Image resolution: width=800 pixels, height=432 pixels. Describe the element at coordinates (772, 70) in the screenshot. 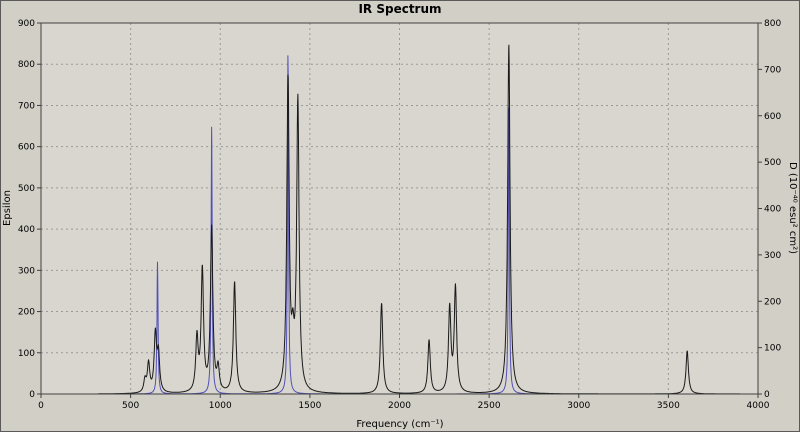

I see `y-tick-label-right: 700` at that location.